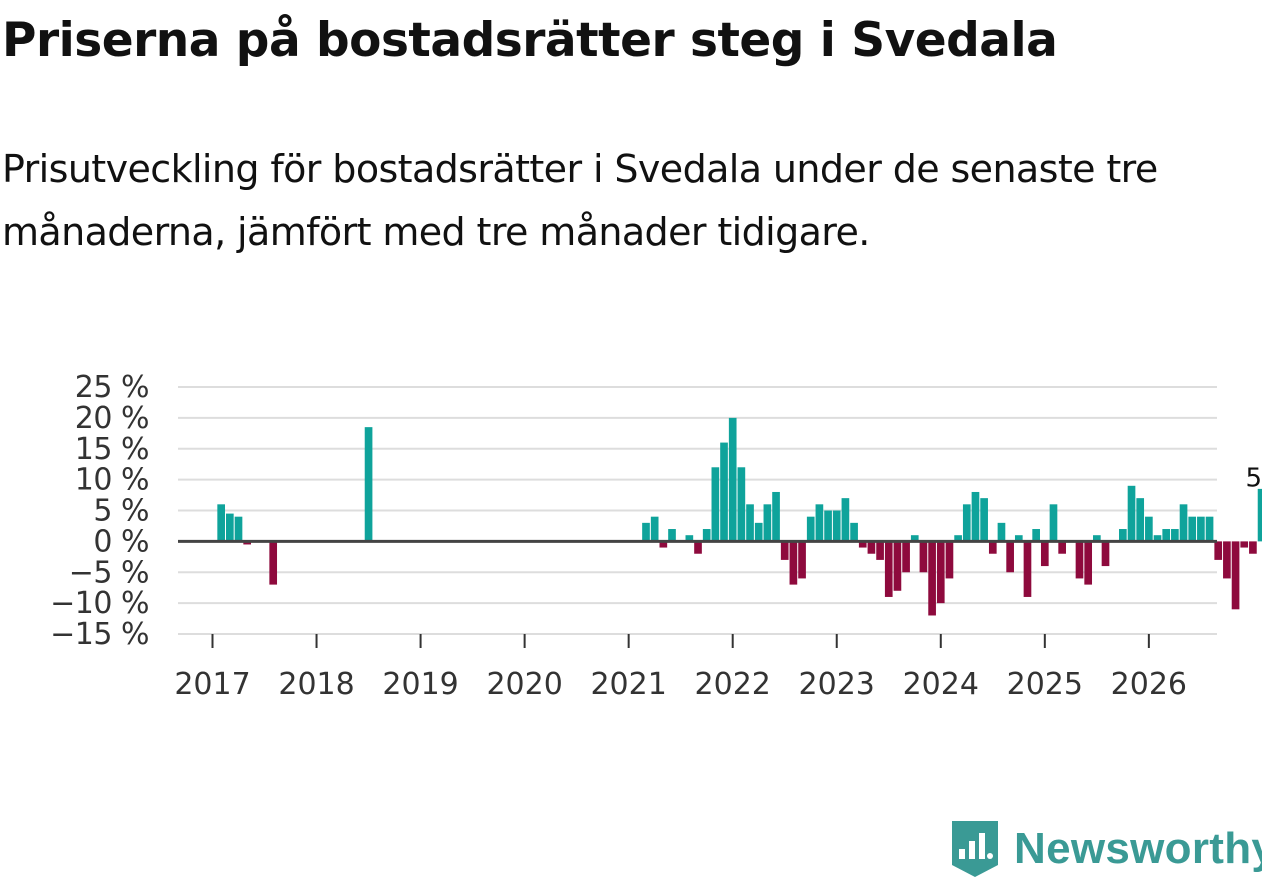 The height and width of the screenshot is (880, 1262). What do you see at coordinates (420, 684) in the screenshot?
I see `x-tick-label: 2019` at bounding box center [420, 684].